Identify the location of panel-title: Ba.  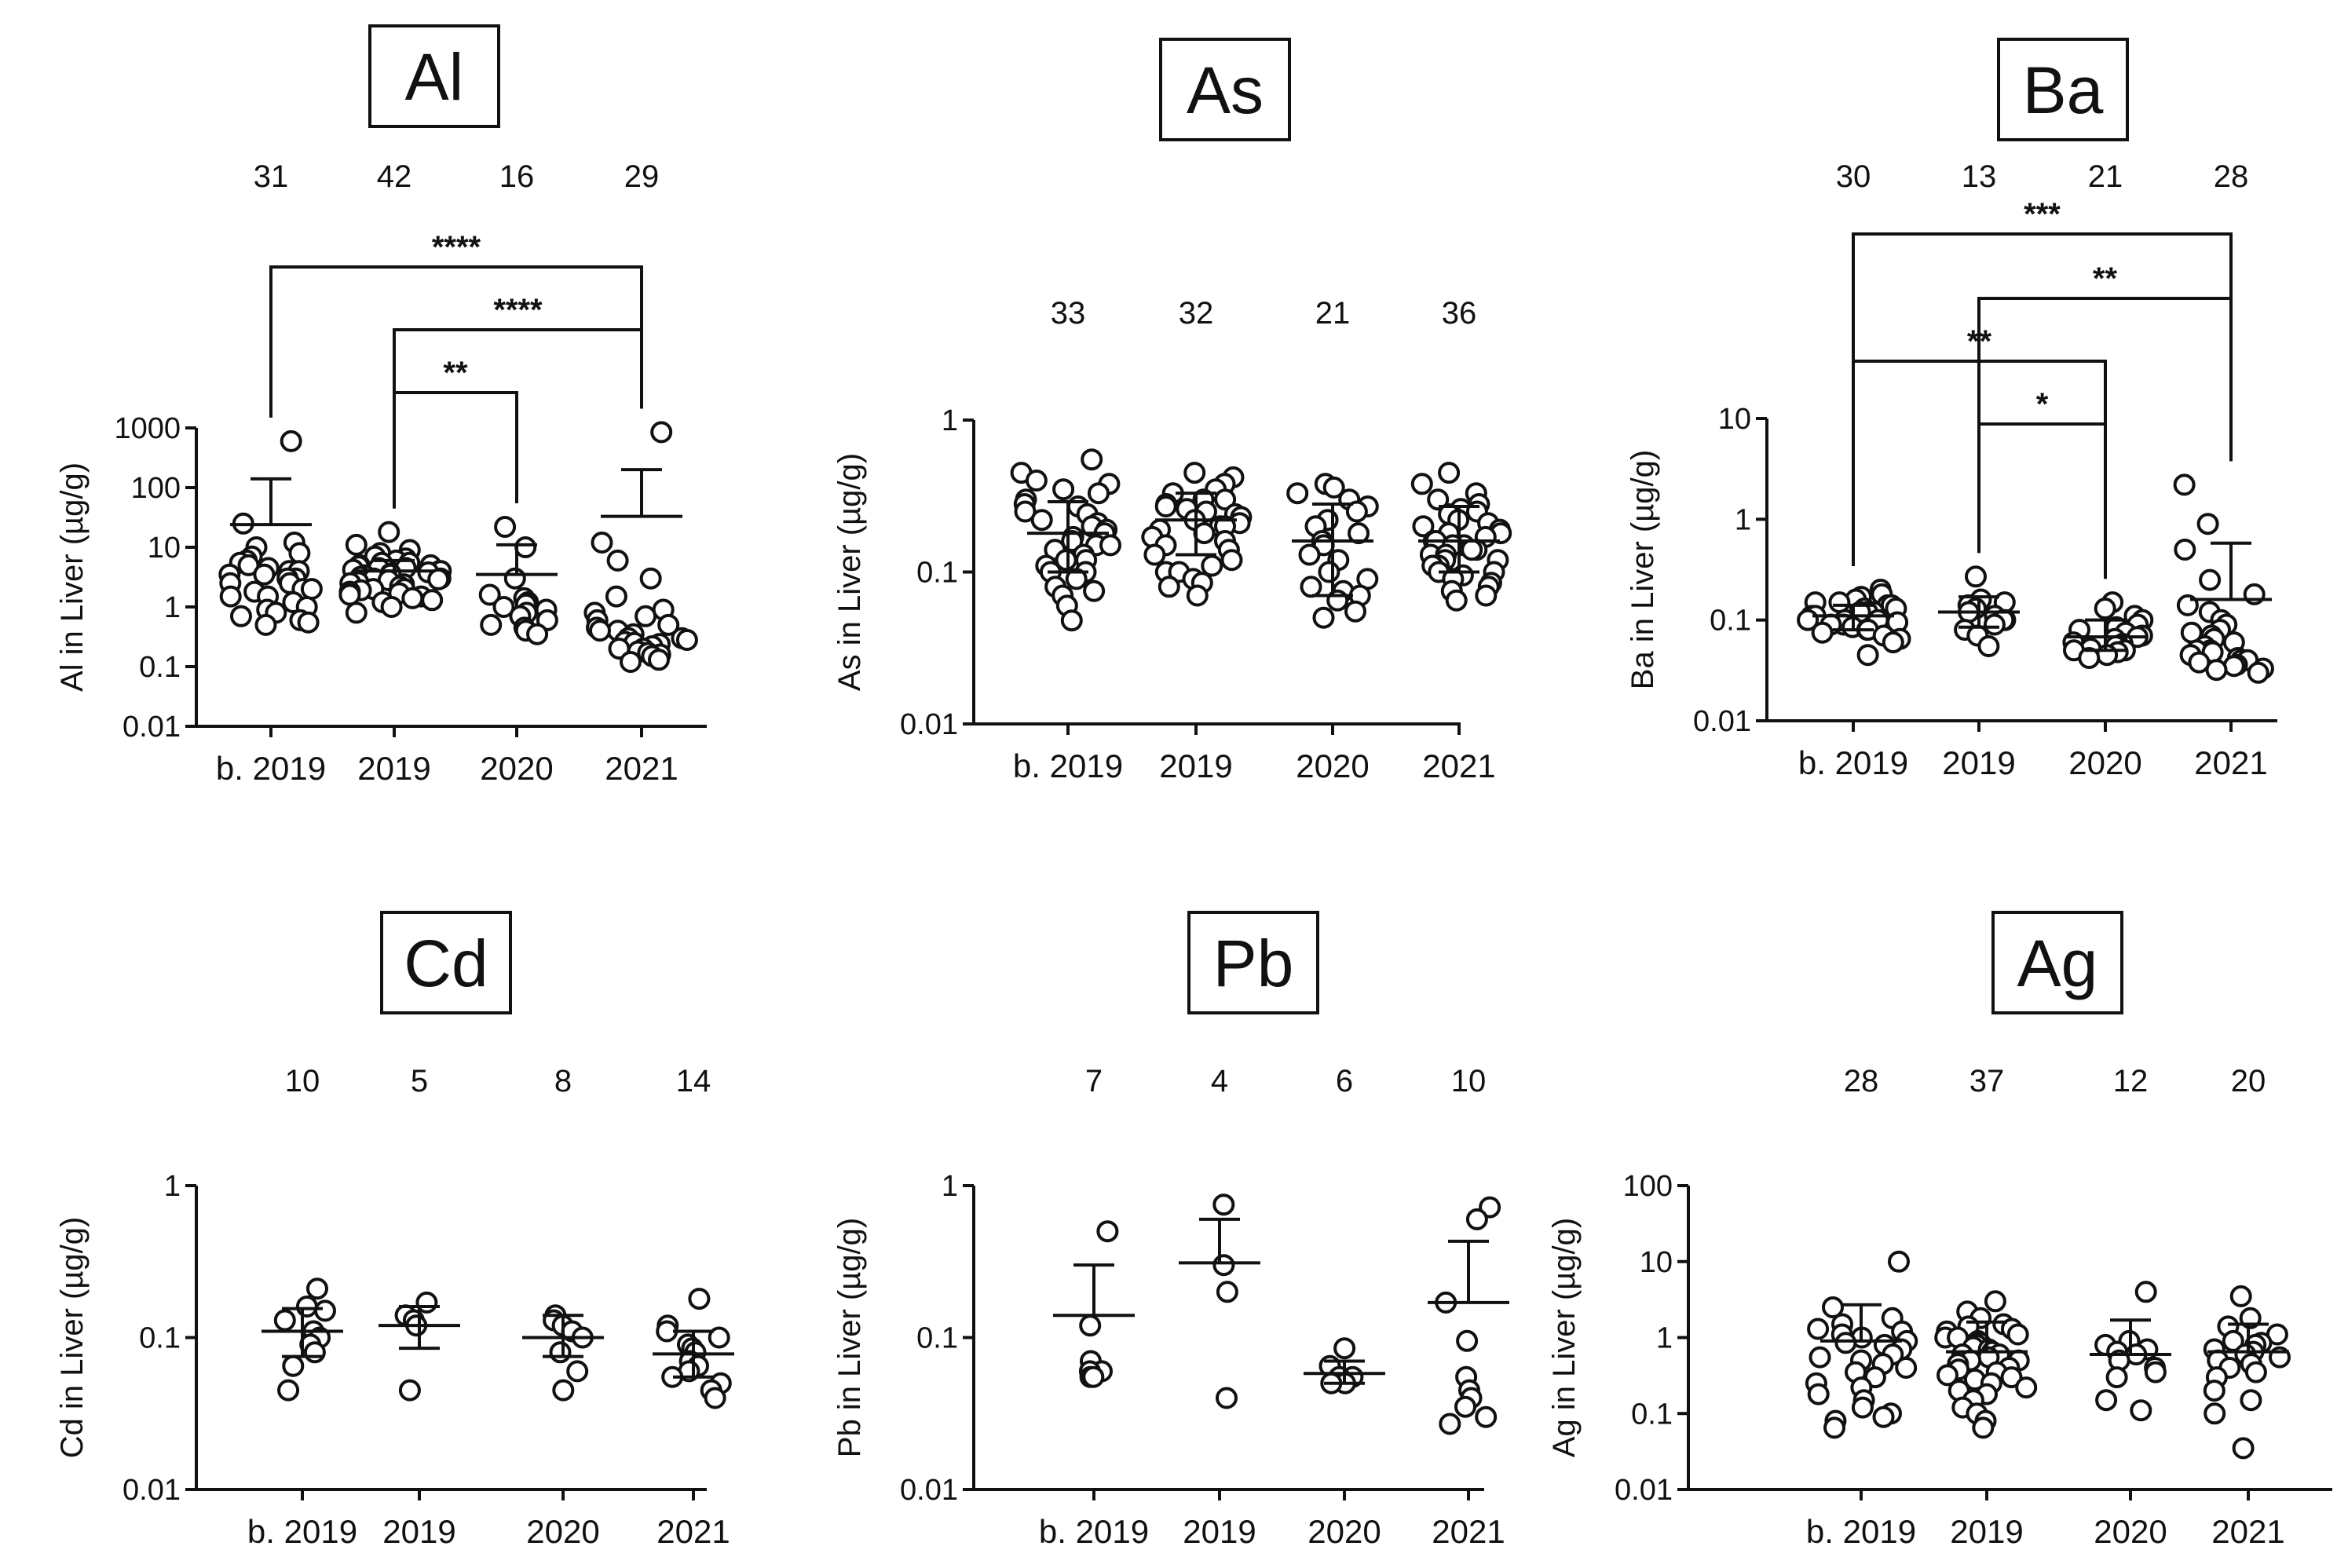
(2063, 90).